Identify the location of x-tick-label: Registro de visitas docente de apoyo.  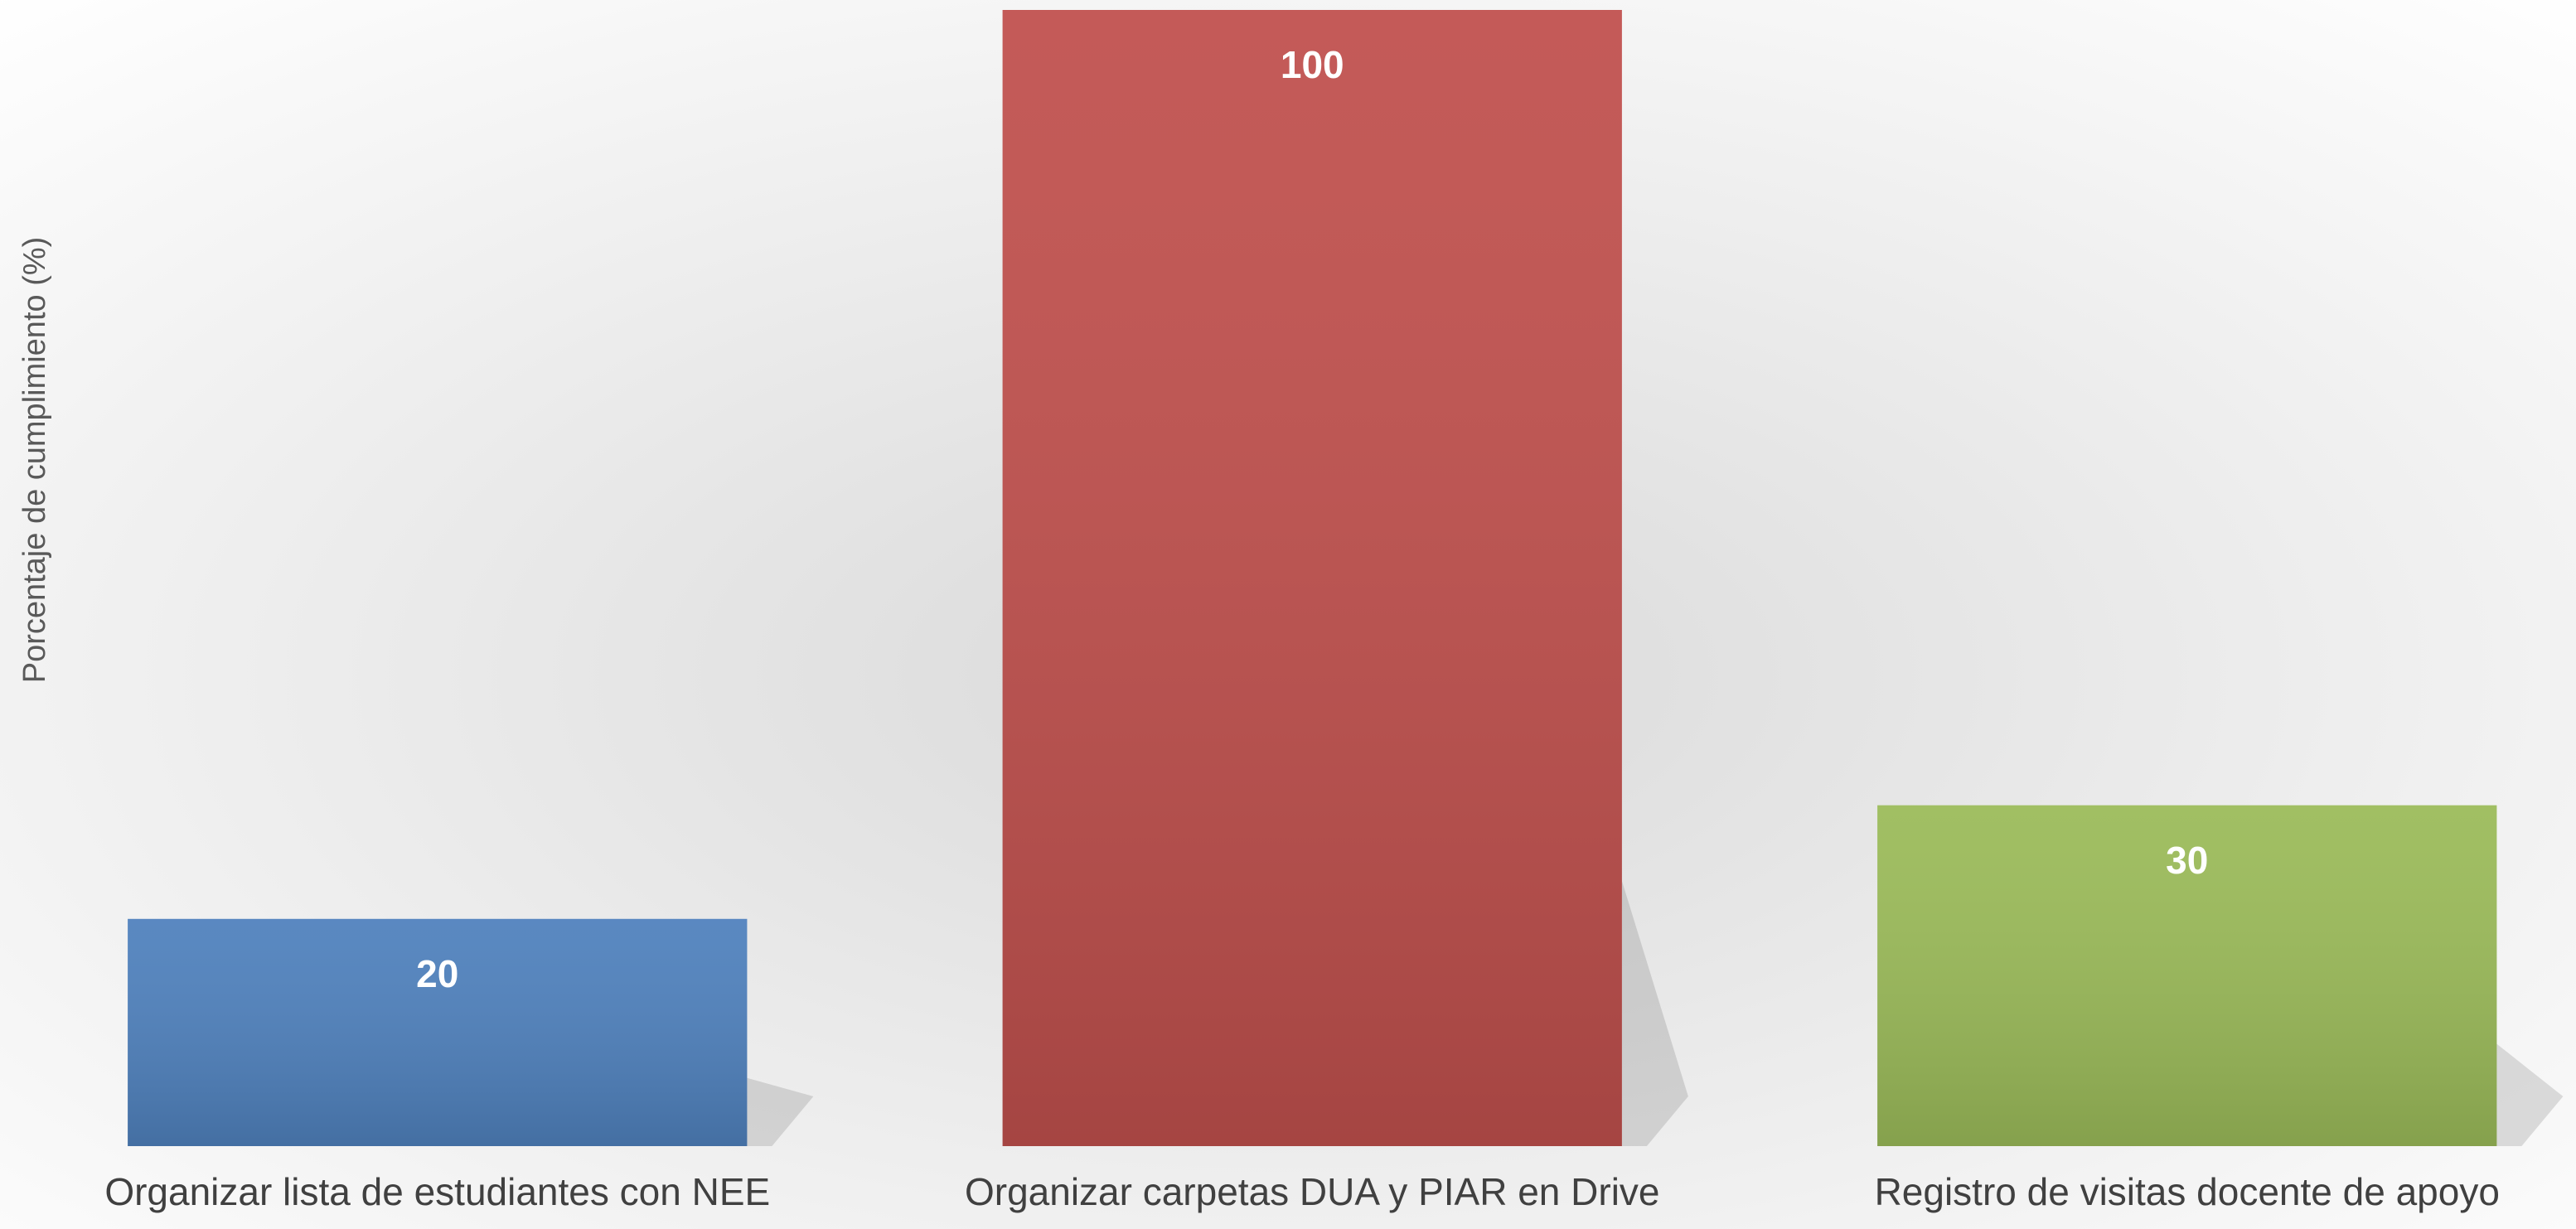
(2187, 1191).